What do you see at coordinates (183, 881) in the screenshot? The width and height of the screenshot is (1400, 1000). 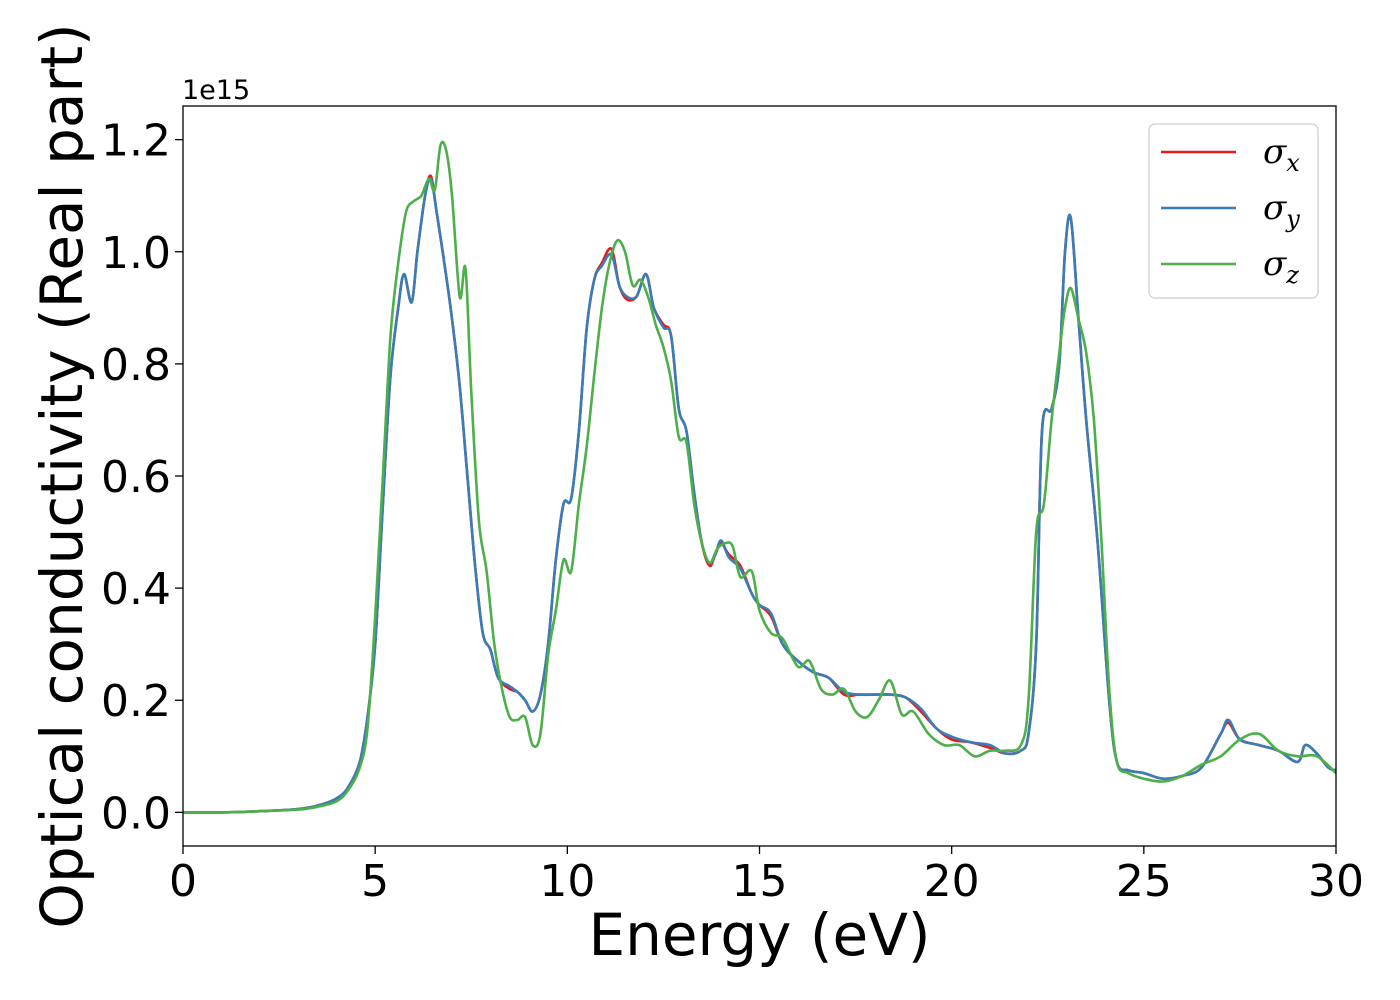 I see `x-tick-label: 0` at bounding box center [183, 881].